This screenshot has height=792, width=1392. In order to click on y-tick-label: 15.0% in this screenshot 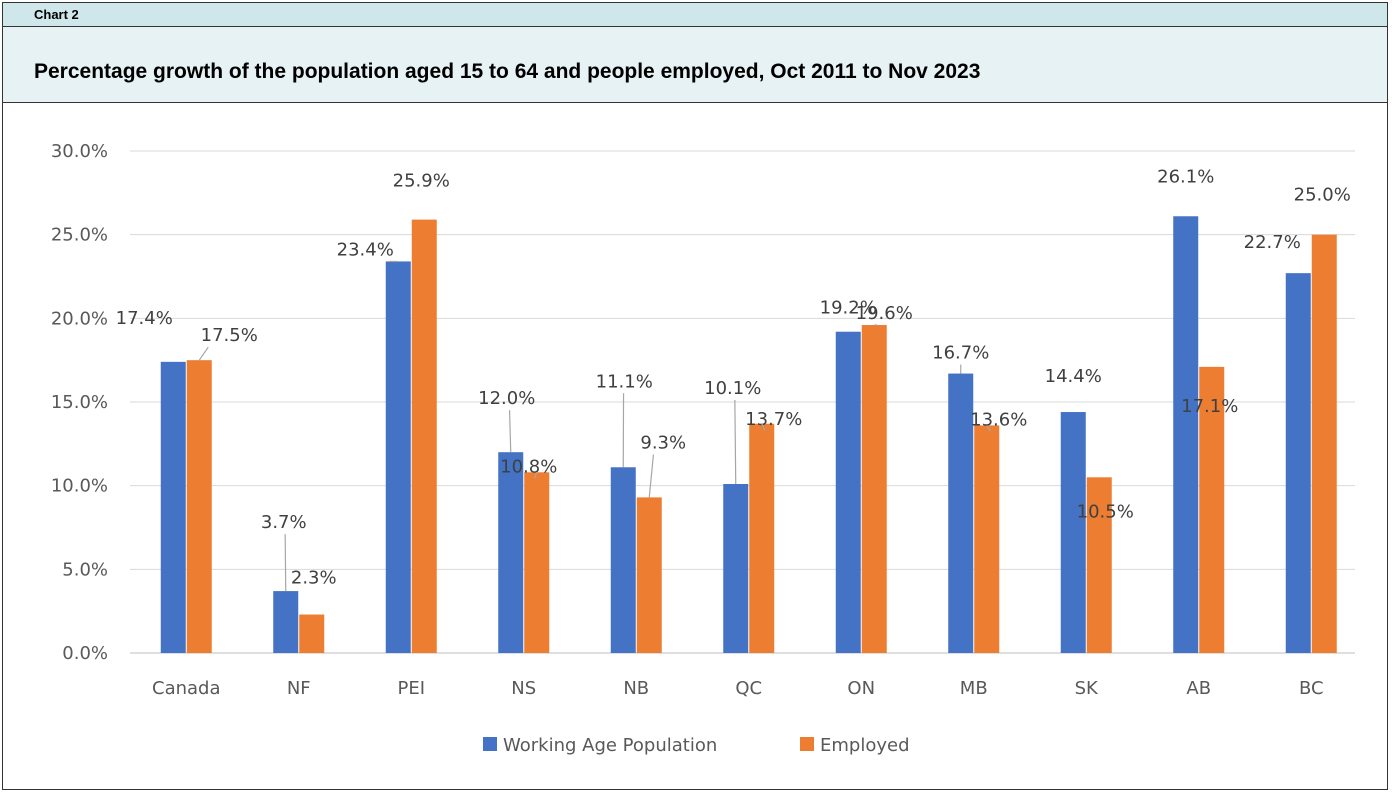, I will do `click(79, 402)`.